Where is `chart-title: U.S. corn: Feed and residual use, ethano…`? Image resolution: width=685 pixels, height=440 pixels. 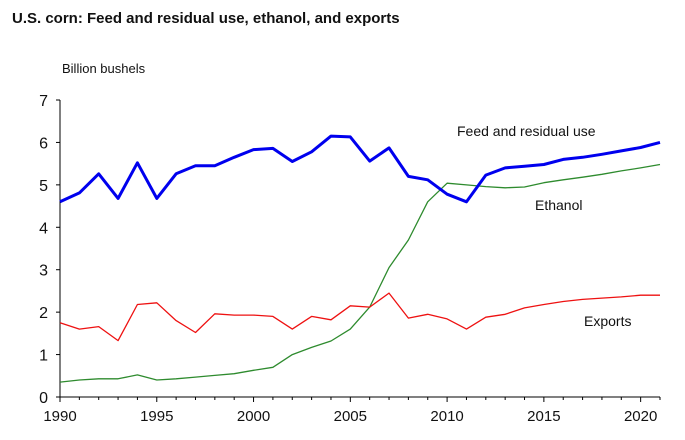
chart-title: U.S. corn: Feed and residual use, ethano… is located at coordinates (206, 18).